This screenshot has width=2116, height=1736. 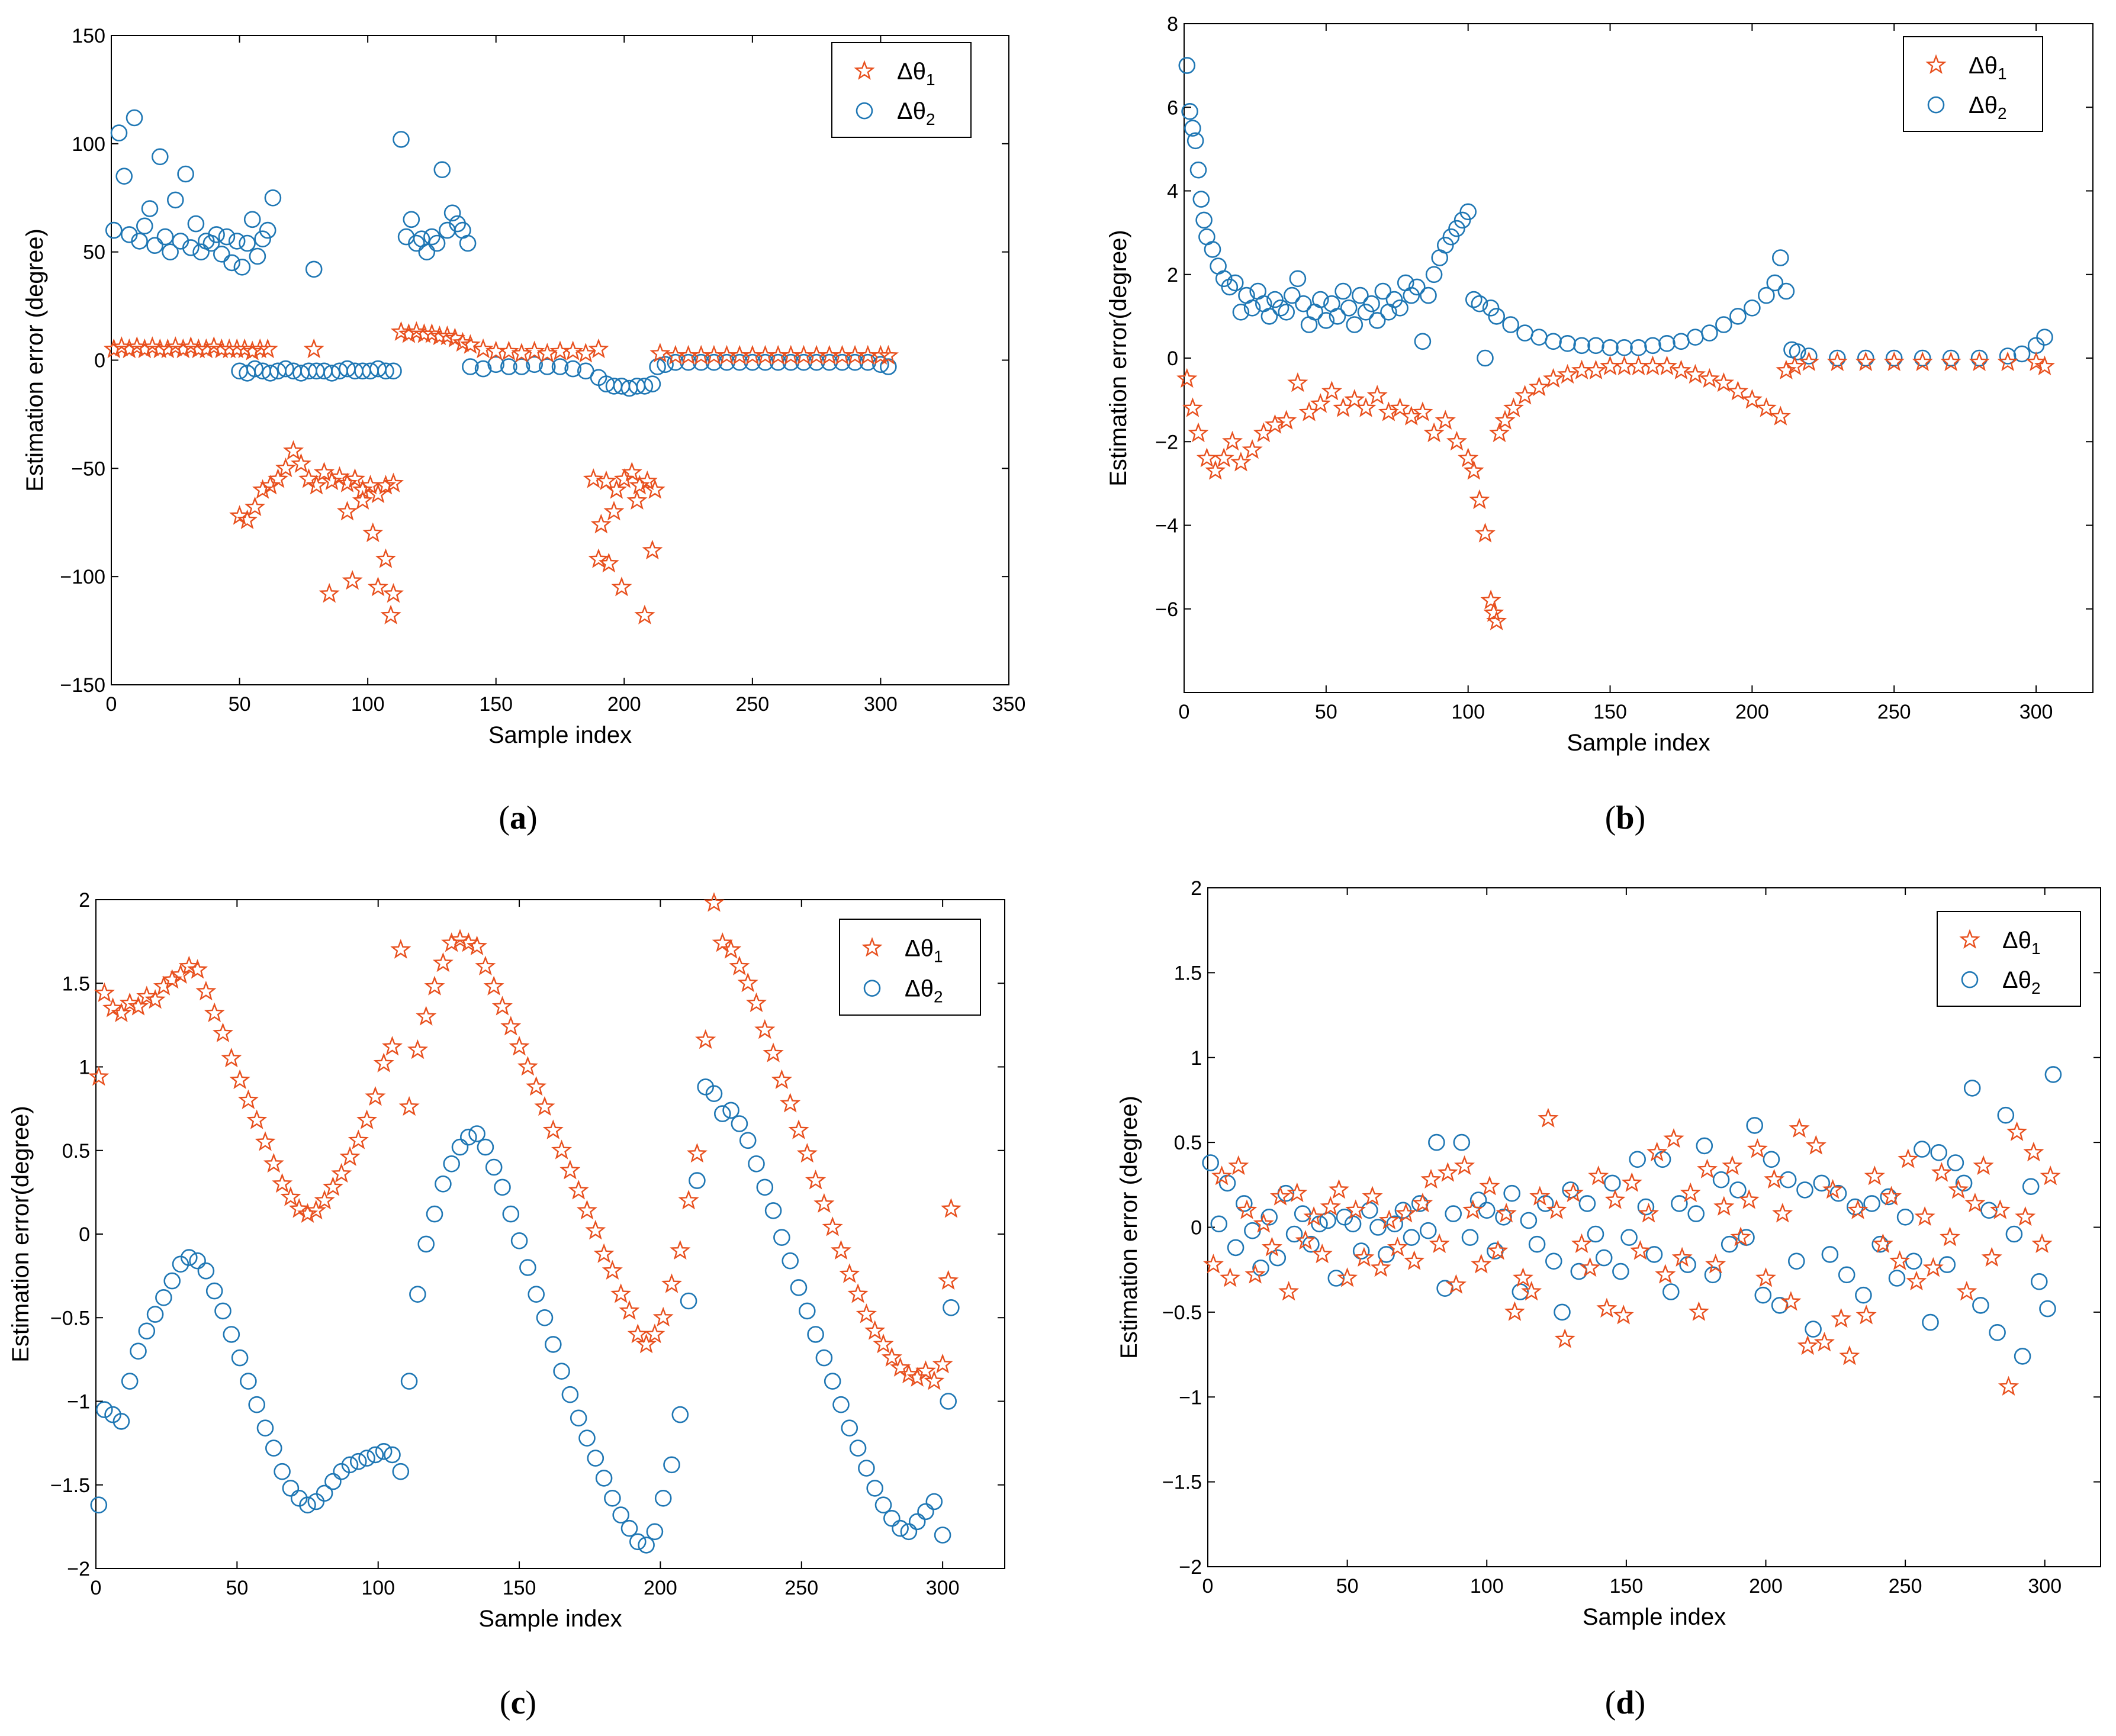 I want to click on y-tick-label: −1, so click(x=1190, y=1397).